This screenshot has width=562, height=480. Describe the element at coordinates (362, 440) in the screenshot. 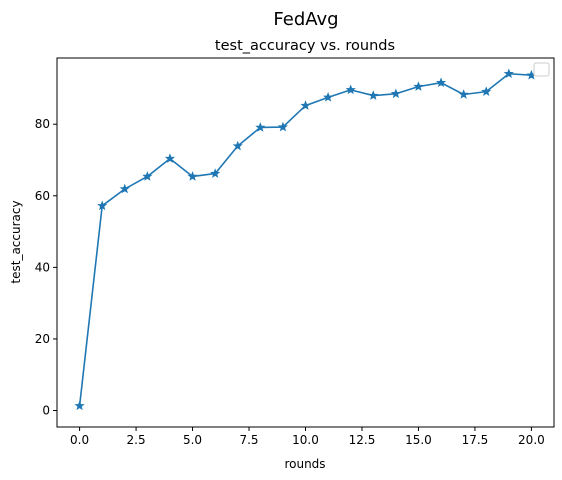

I see `x-tick-label: 12.5` at that location.